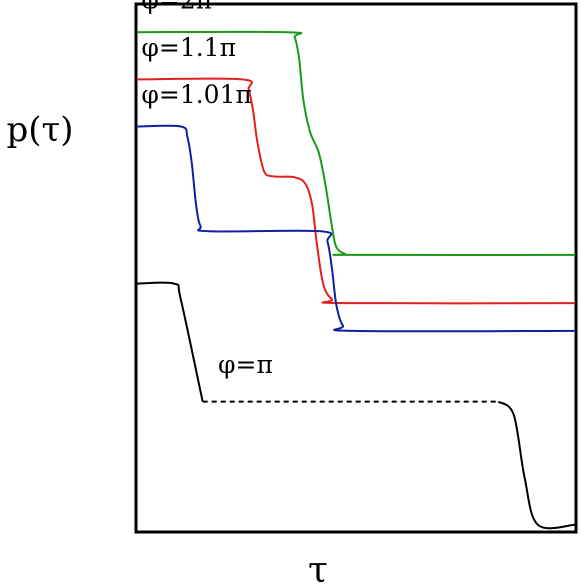 This screenshot has height=587, width=581. Describe the element at coordinates (245, 364) in the screenshot. I see `series-label-3: φ=π` at that location.